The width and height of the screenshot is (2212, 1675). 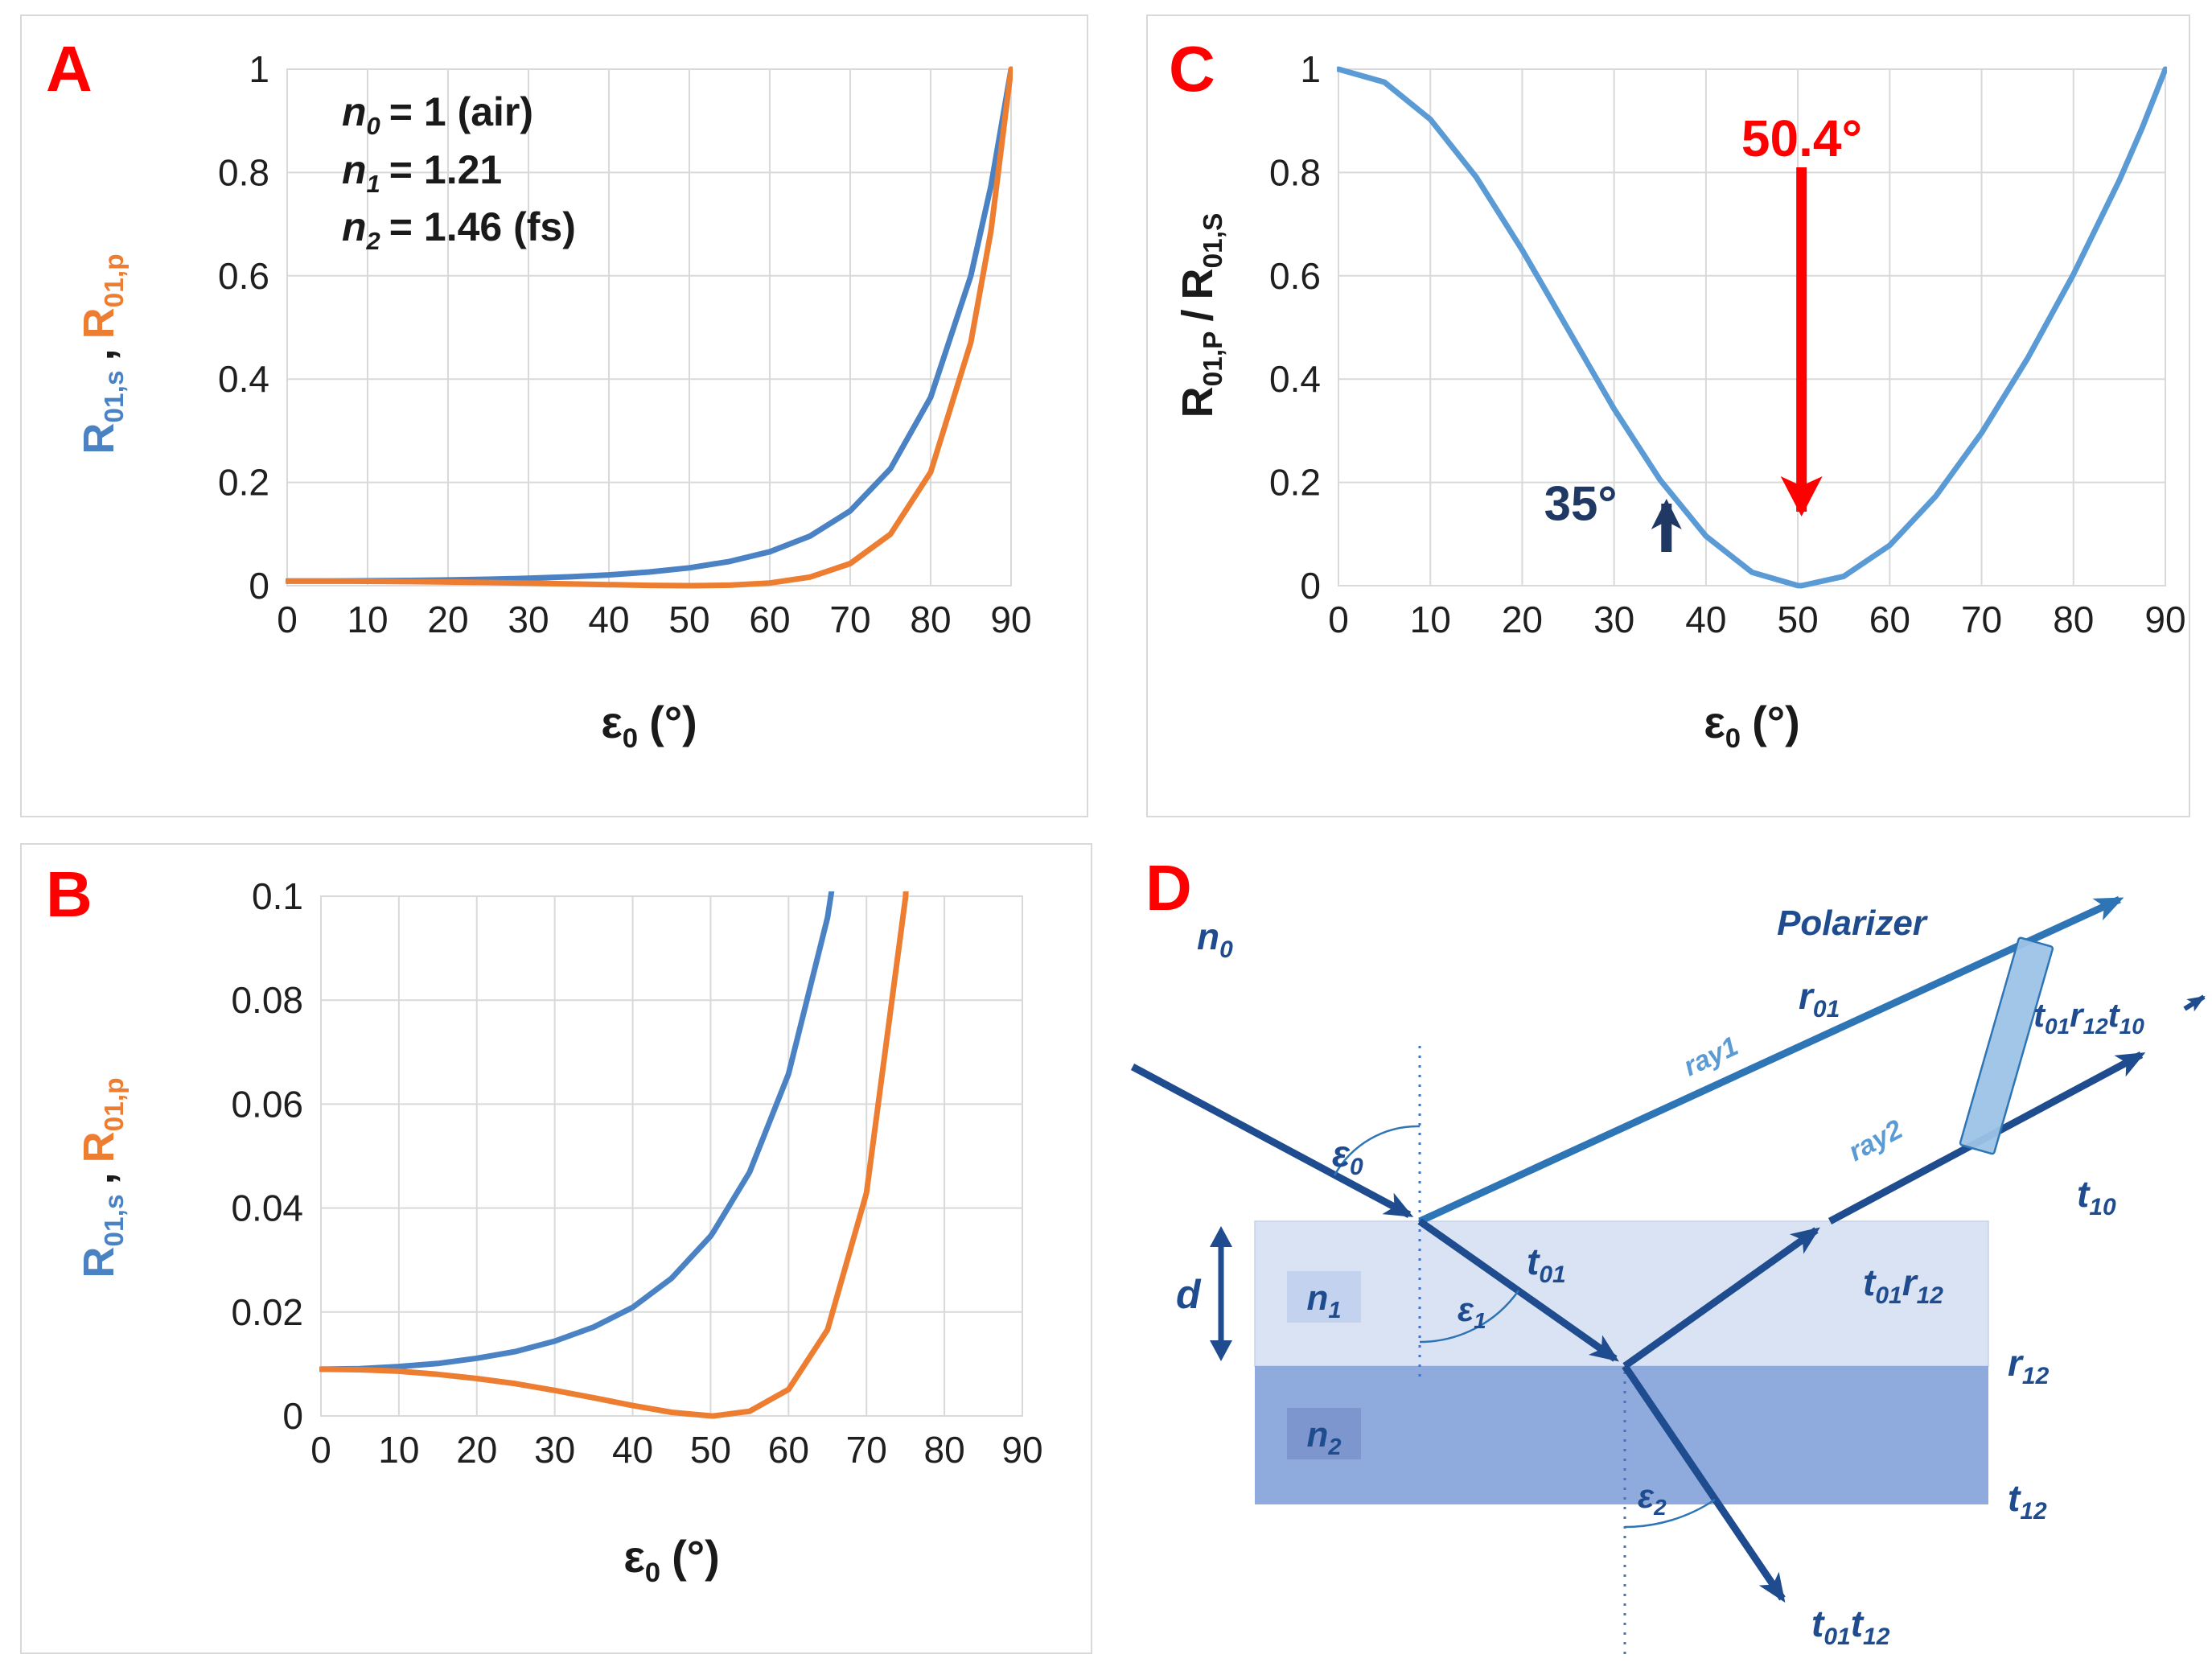 What do you see at coordinates (1472, 1311) in the screenshot?
I see `label-eps1: ε1` at bounding box center [1472, 1311].